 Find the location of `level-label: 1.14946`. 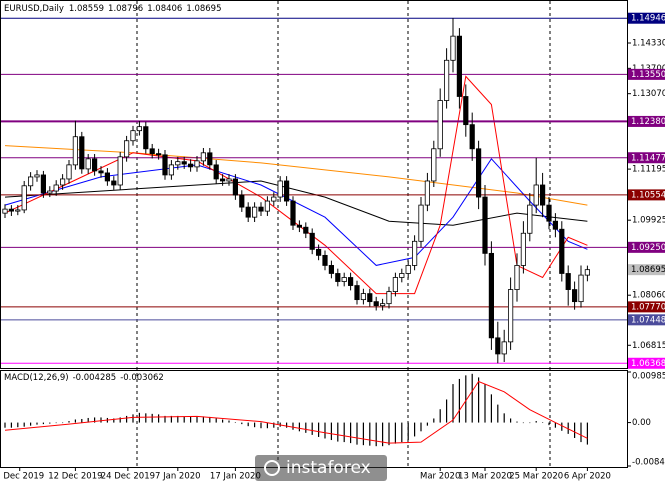

level-label: 1.14946 is located at coordinates (648, 19).